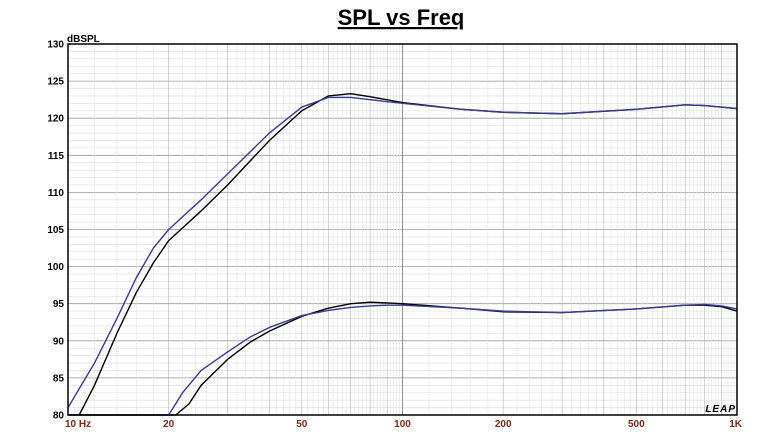 Image resolution: width=783 pixels, height=446 pixels. Describe the element at coordinates (56, 193) in the screenshot. I see `y-tick-label: 110` at that location.